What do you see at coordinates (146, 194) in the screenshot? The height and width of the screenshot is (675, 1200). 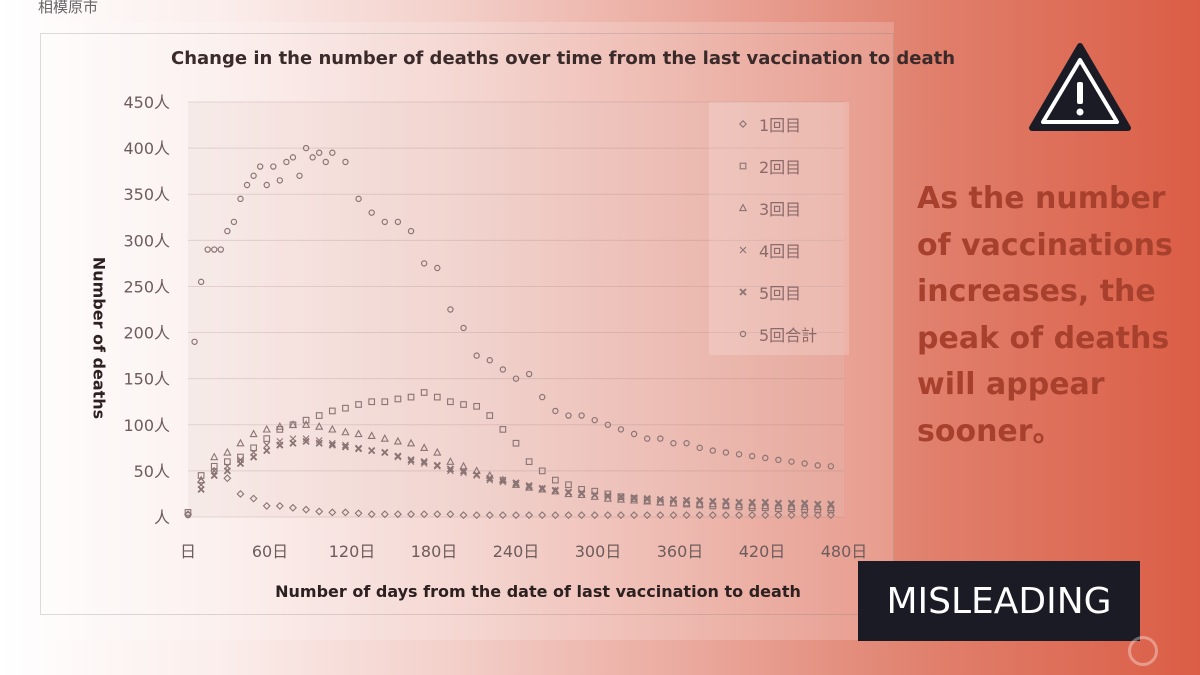 I see `y-tick-label: 350人` at bounding box center [146, 194].